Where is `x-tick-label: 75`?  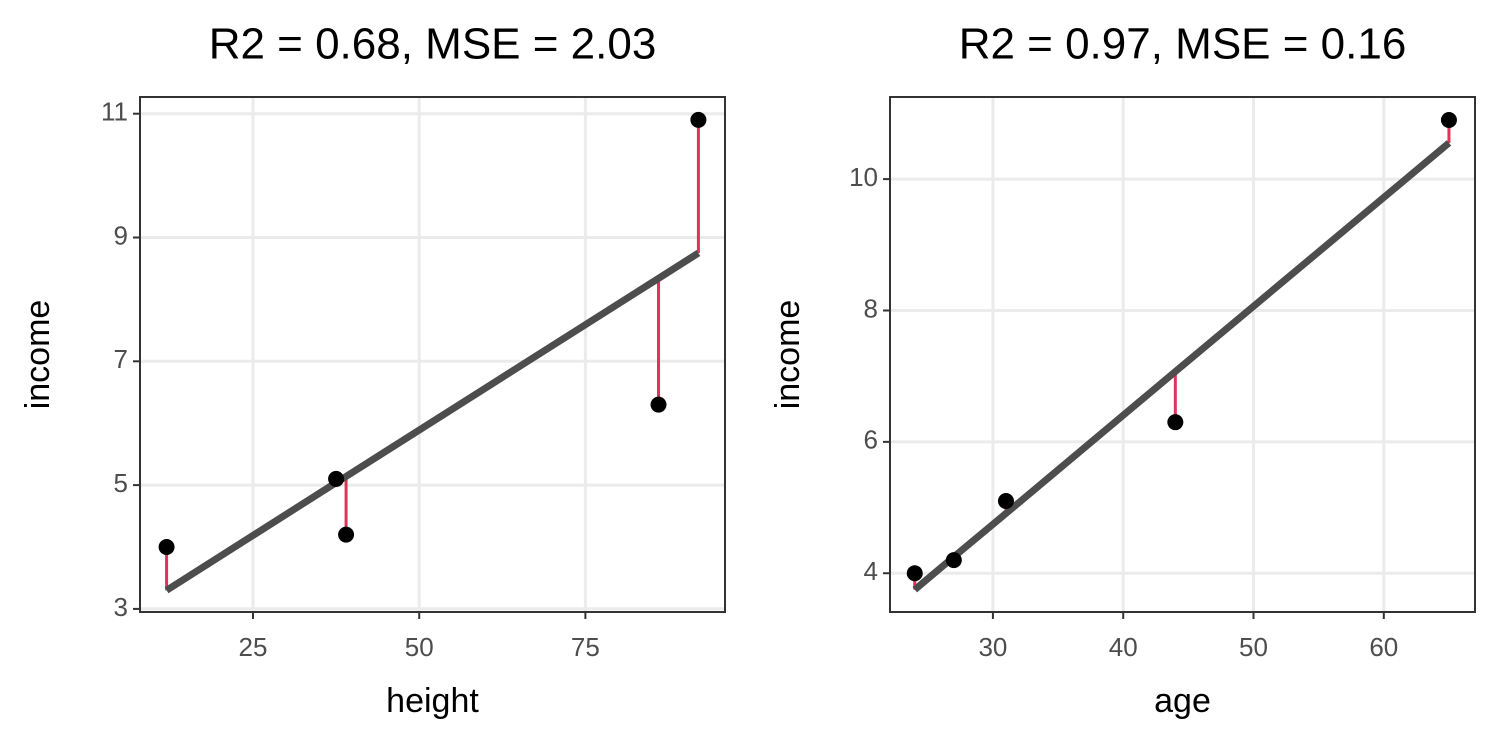 x-tick-label: 75 is located at coordinates (585, 647).